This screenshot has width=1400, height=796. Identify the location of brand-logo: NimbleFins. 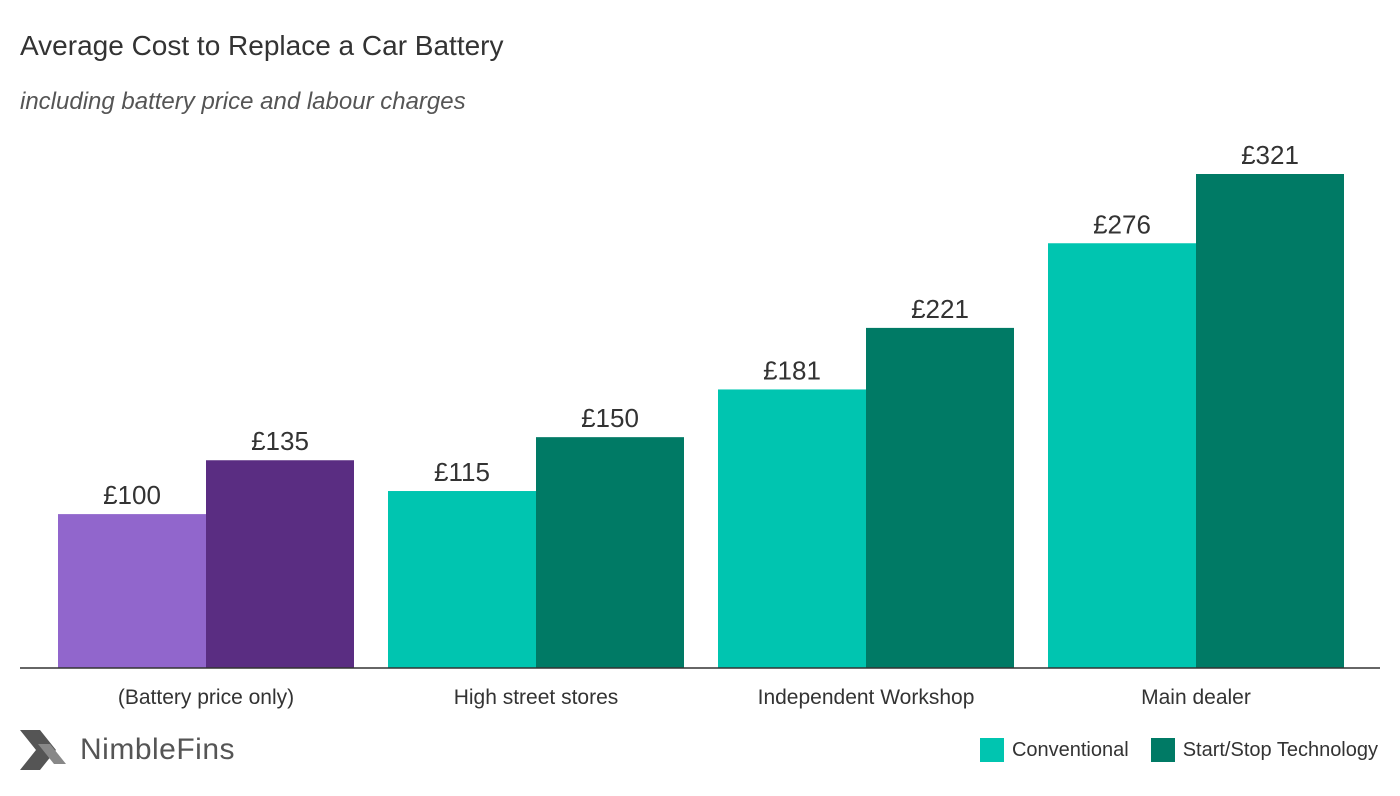
(127, 750).